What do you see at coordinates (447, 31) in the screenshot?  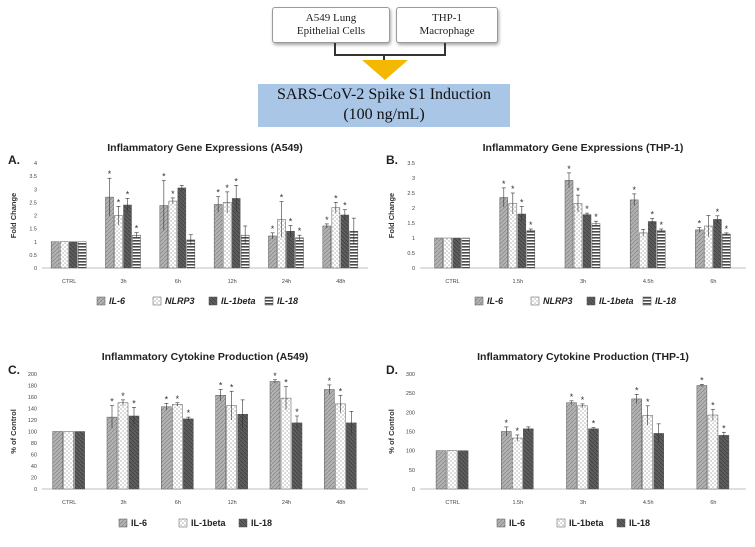 I see `thp1-cell-line2: Macrophage` at bounding box center [447, 31].